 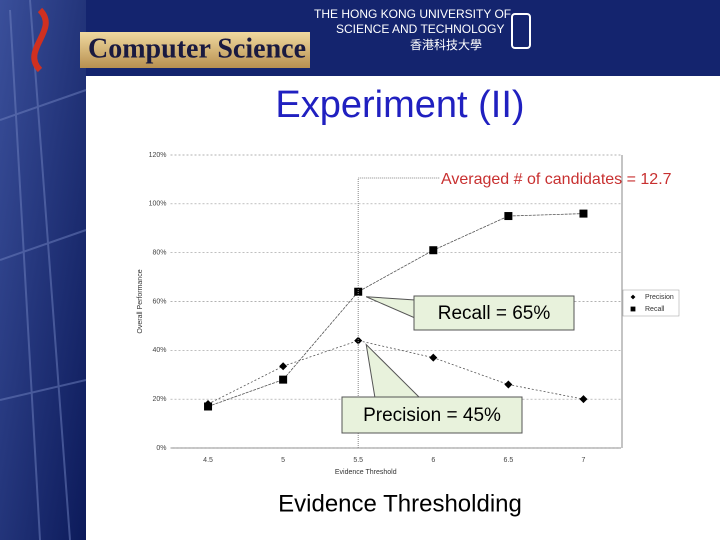 I want to click on y-tick-label: 0%, so click(x=161, y=448).